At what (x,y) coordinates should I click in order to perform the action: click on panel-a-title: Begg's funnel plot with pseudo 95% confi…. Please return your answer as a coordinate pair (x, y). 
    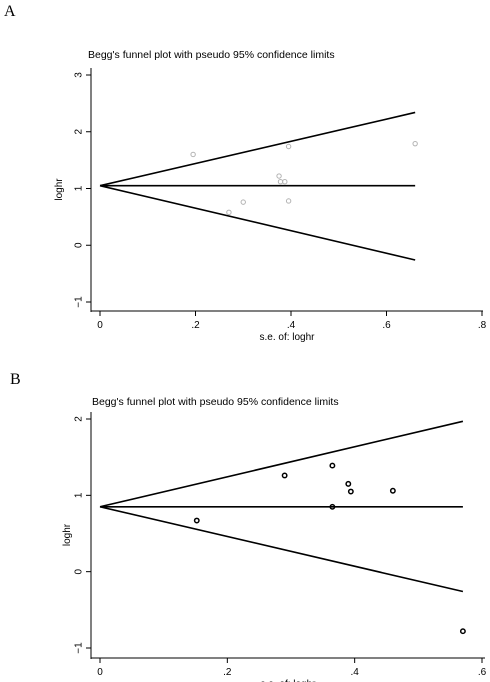
    Looking at the image, I should click on (211, 55).